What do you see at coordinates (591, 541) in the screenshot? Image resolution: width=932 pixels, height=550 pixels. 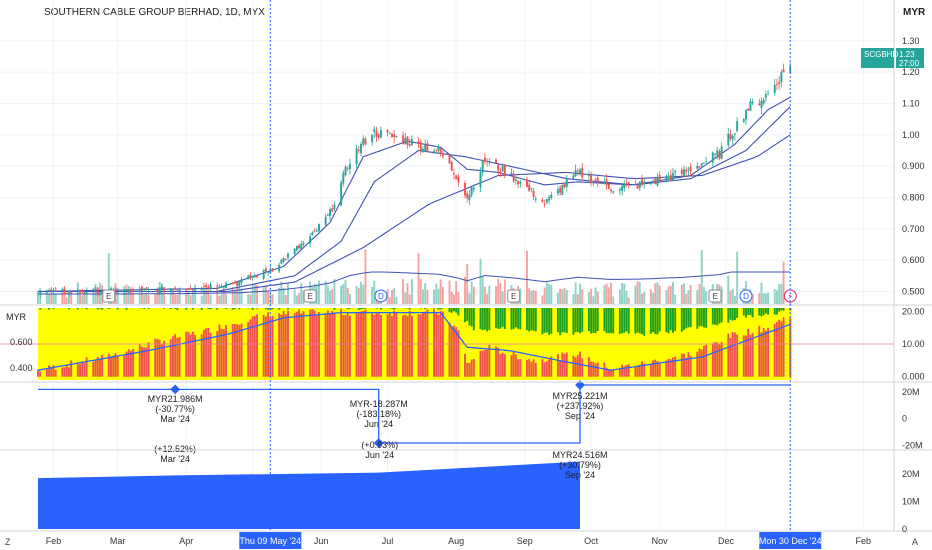 I see `time-axis-tick: Oct` at bounding box center [591, 541].